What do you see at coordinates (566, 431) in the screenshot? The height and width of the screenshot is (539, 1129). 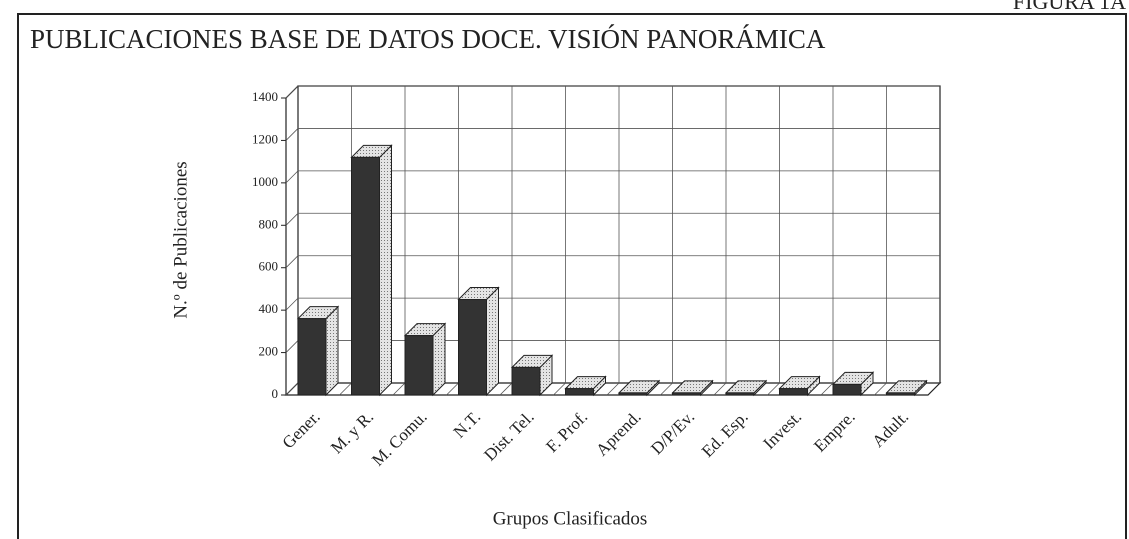 I see `x-tick-label: F. Prof.` at bounding box center [566, 431].